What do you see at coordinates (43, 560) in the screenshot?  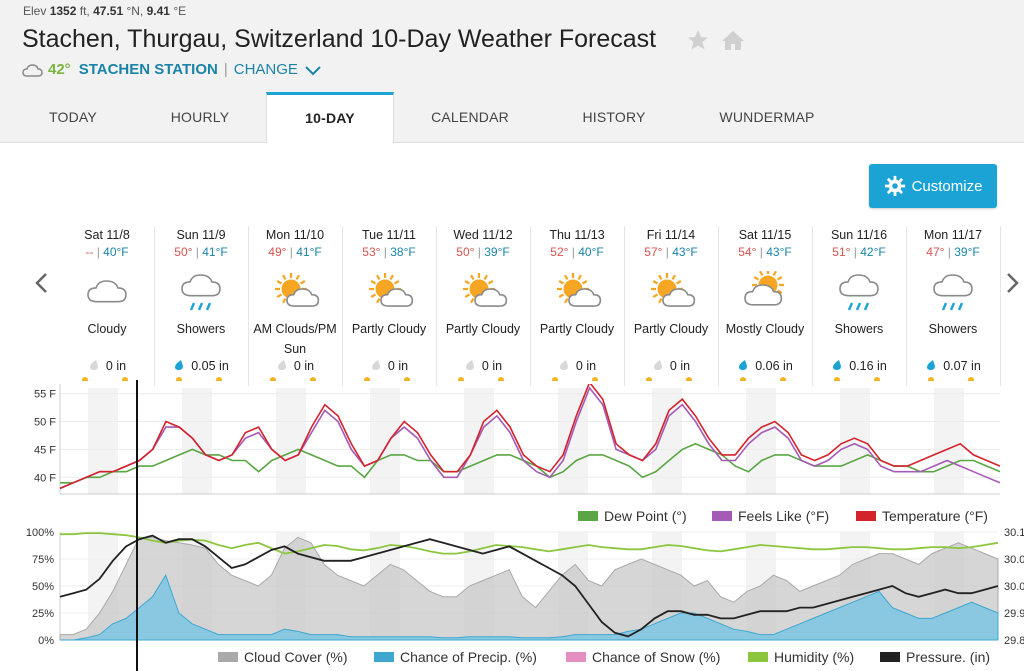 I see `y-tick-label: 75%` at bounding box center [43, 560].